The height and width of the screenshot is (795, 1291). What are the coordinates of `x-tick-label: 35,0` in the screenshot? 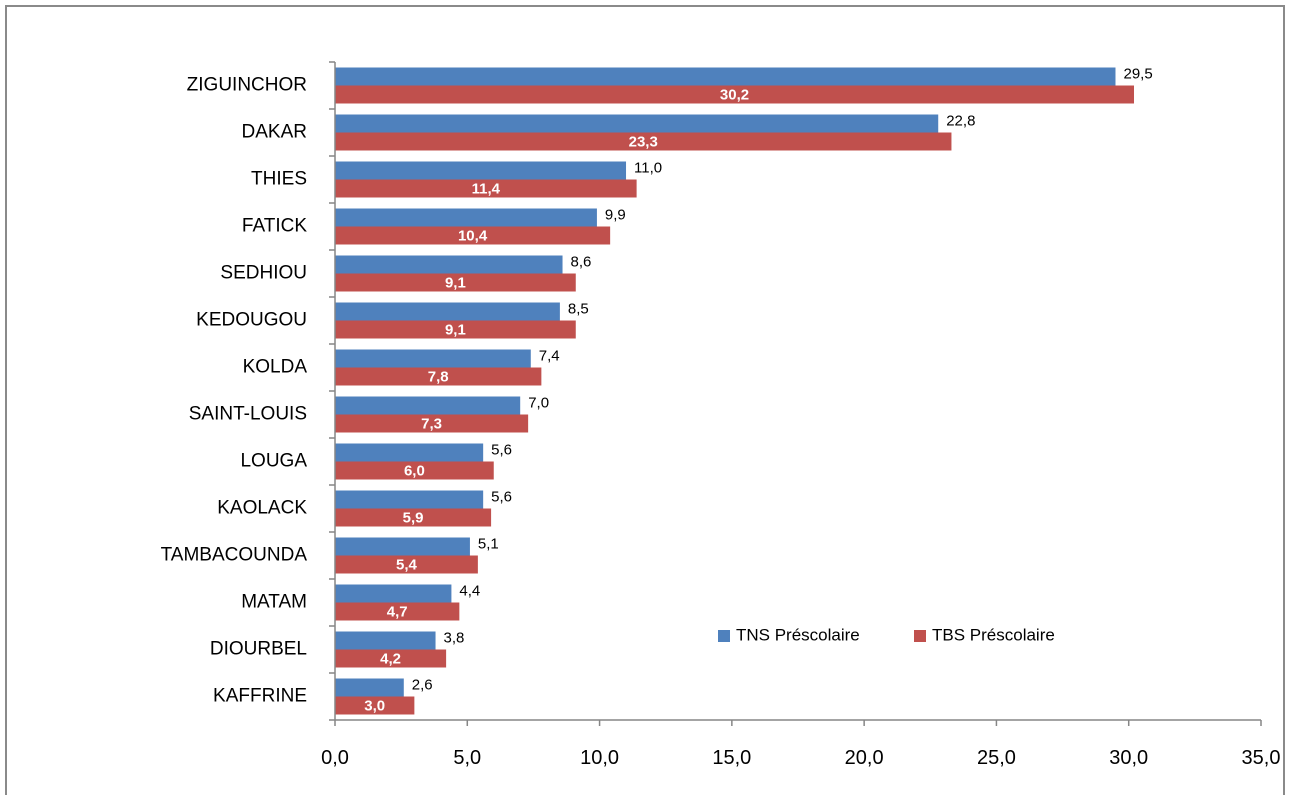 It's located at (1261, 758).